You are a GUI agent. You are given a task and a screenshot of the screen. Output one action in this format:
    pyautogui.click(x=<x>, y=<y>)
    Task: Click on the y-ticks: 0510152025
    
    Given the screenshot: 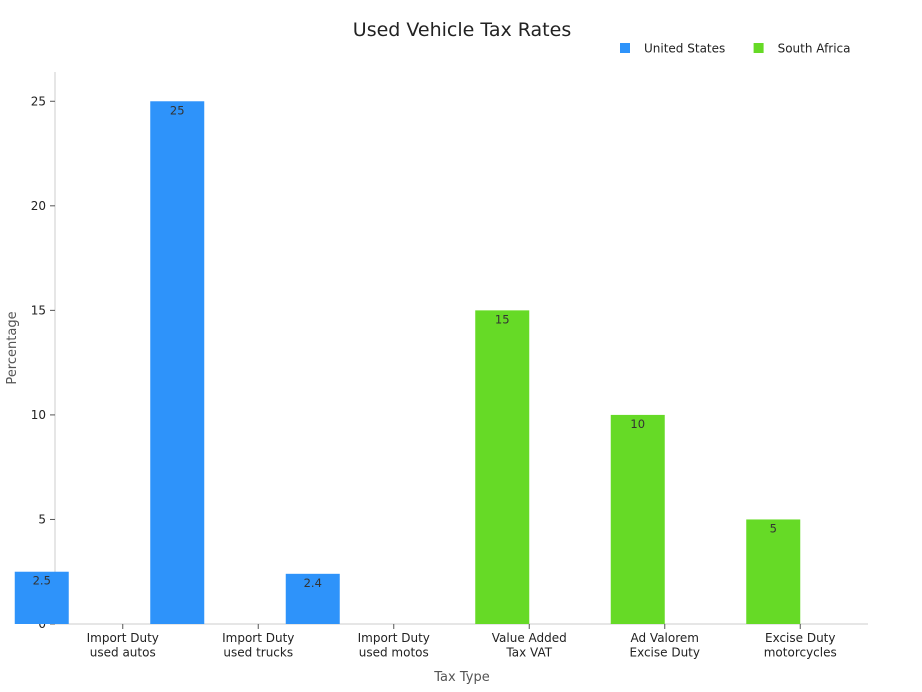 What is the action you would take?
    pyautogui.click(x=43, y=362)
    